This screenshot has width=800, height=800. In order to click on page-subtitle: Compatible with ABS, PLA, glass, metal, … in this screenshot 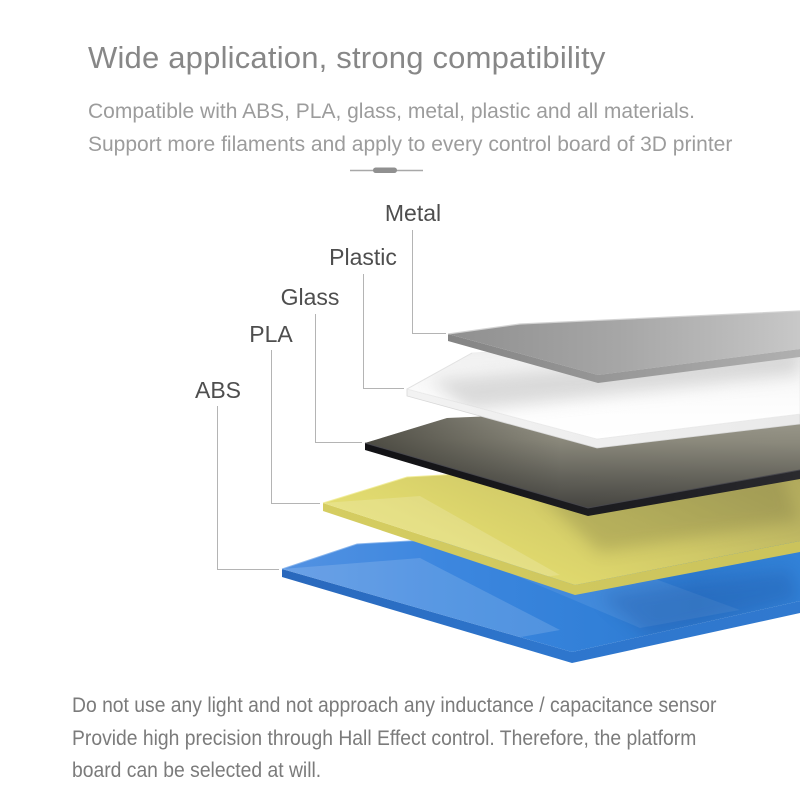, I will do `click(410, 128)`.